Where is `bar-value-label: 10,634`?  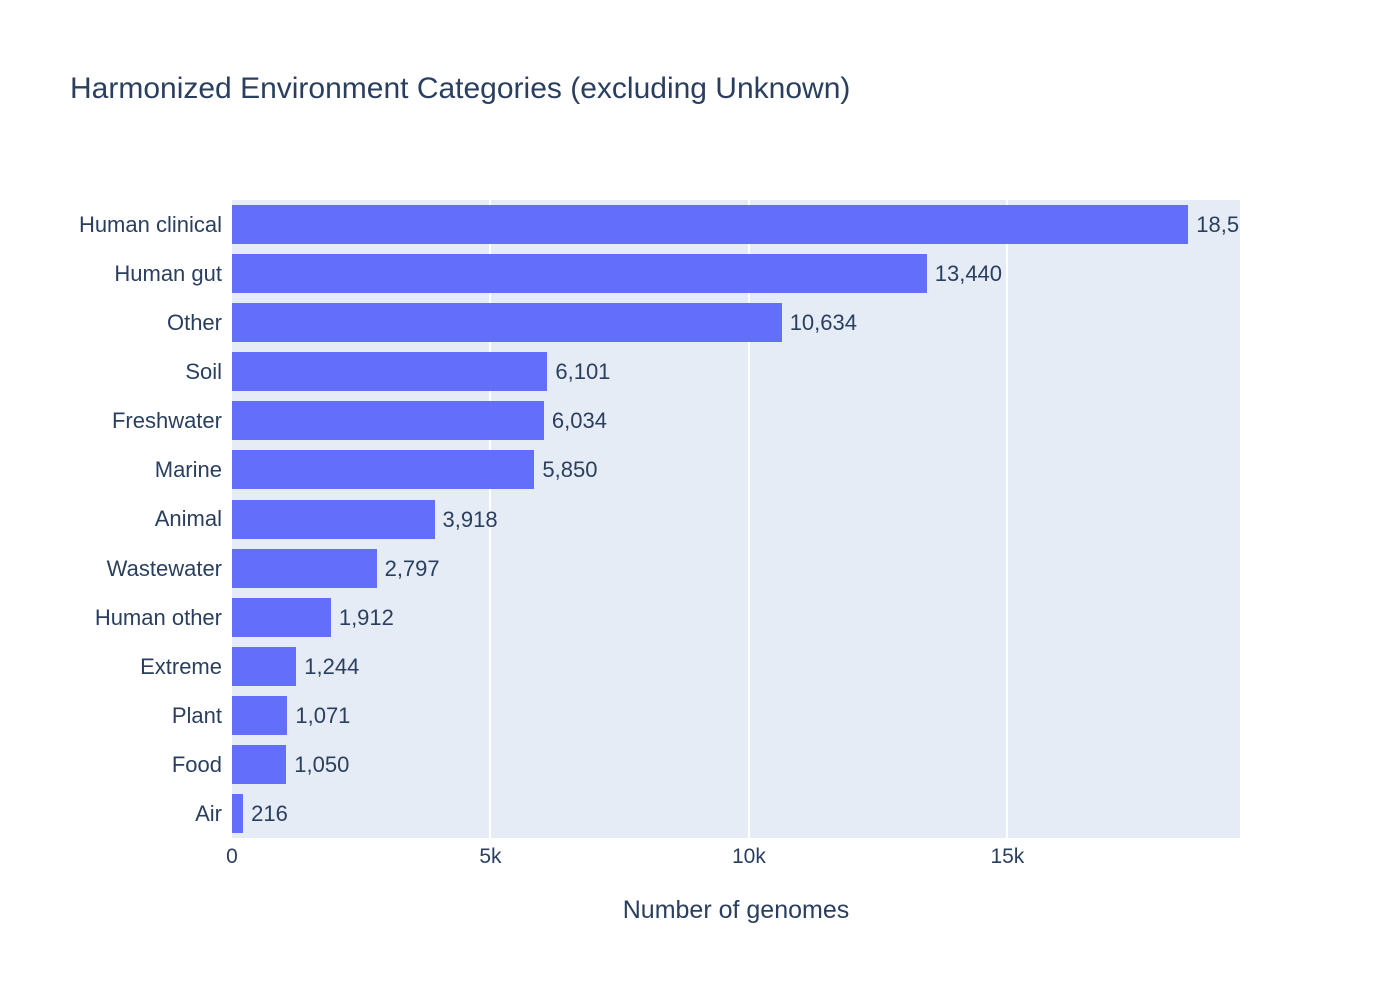
bar-value-label: 10,634 is located at coordinates (823, 323).